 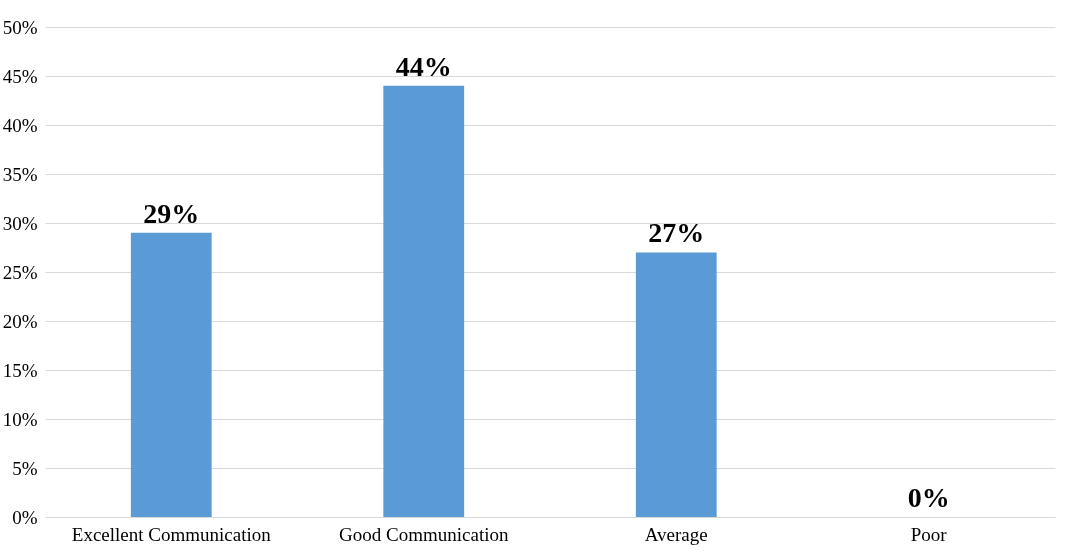 What do you see at coordinates (171, 534) in the screenshot?
I see `x-tick-label: Excellent Communication` at bounding box center [171, 534].